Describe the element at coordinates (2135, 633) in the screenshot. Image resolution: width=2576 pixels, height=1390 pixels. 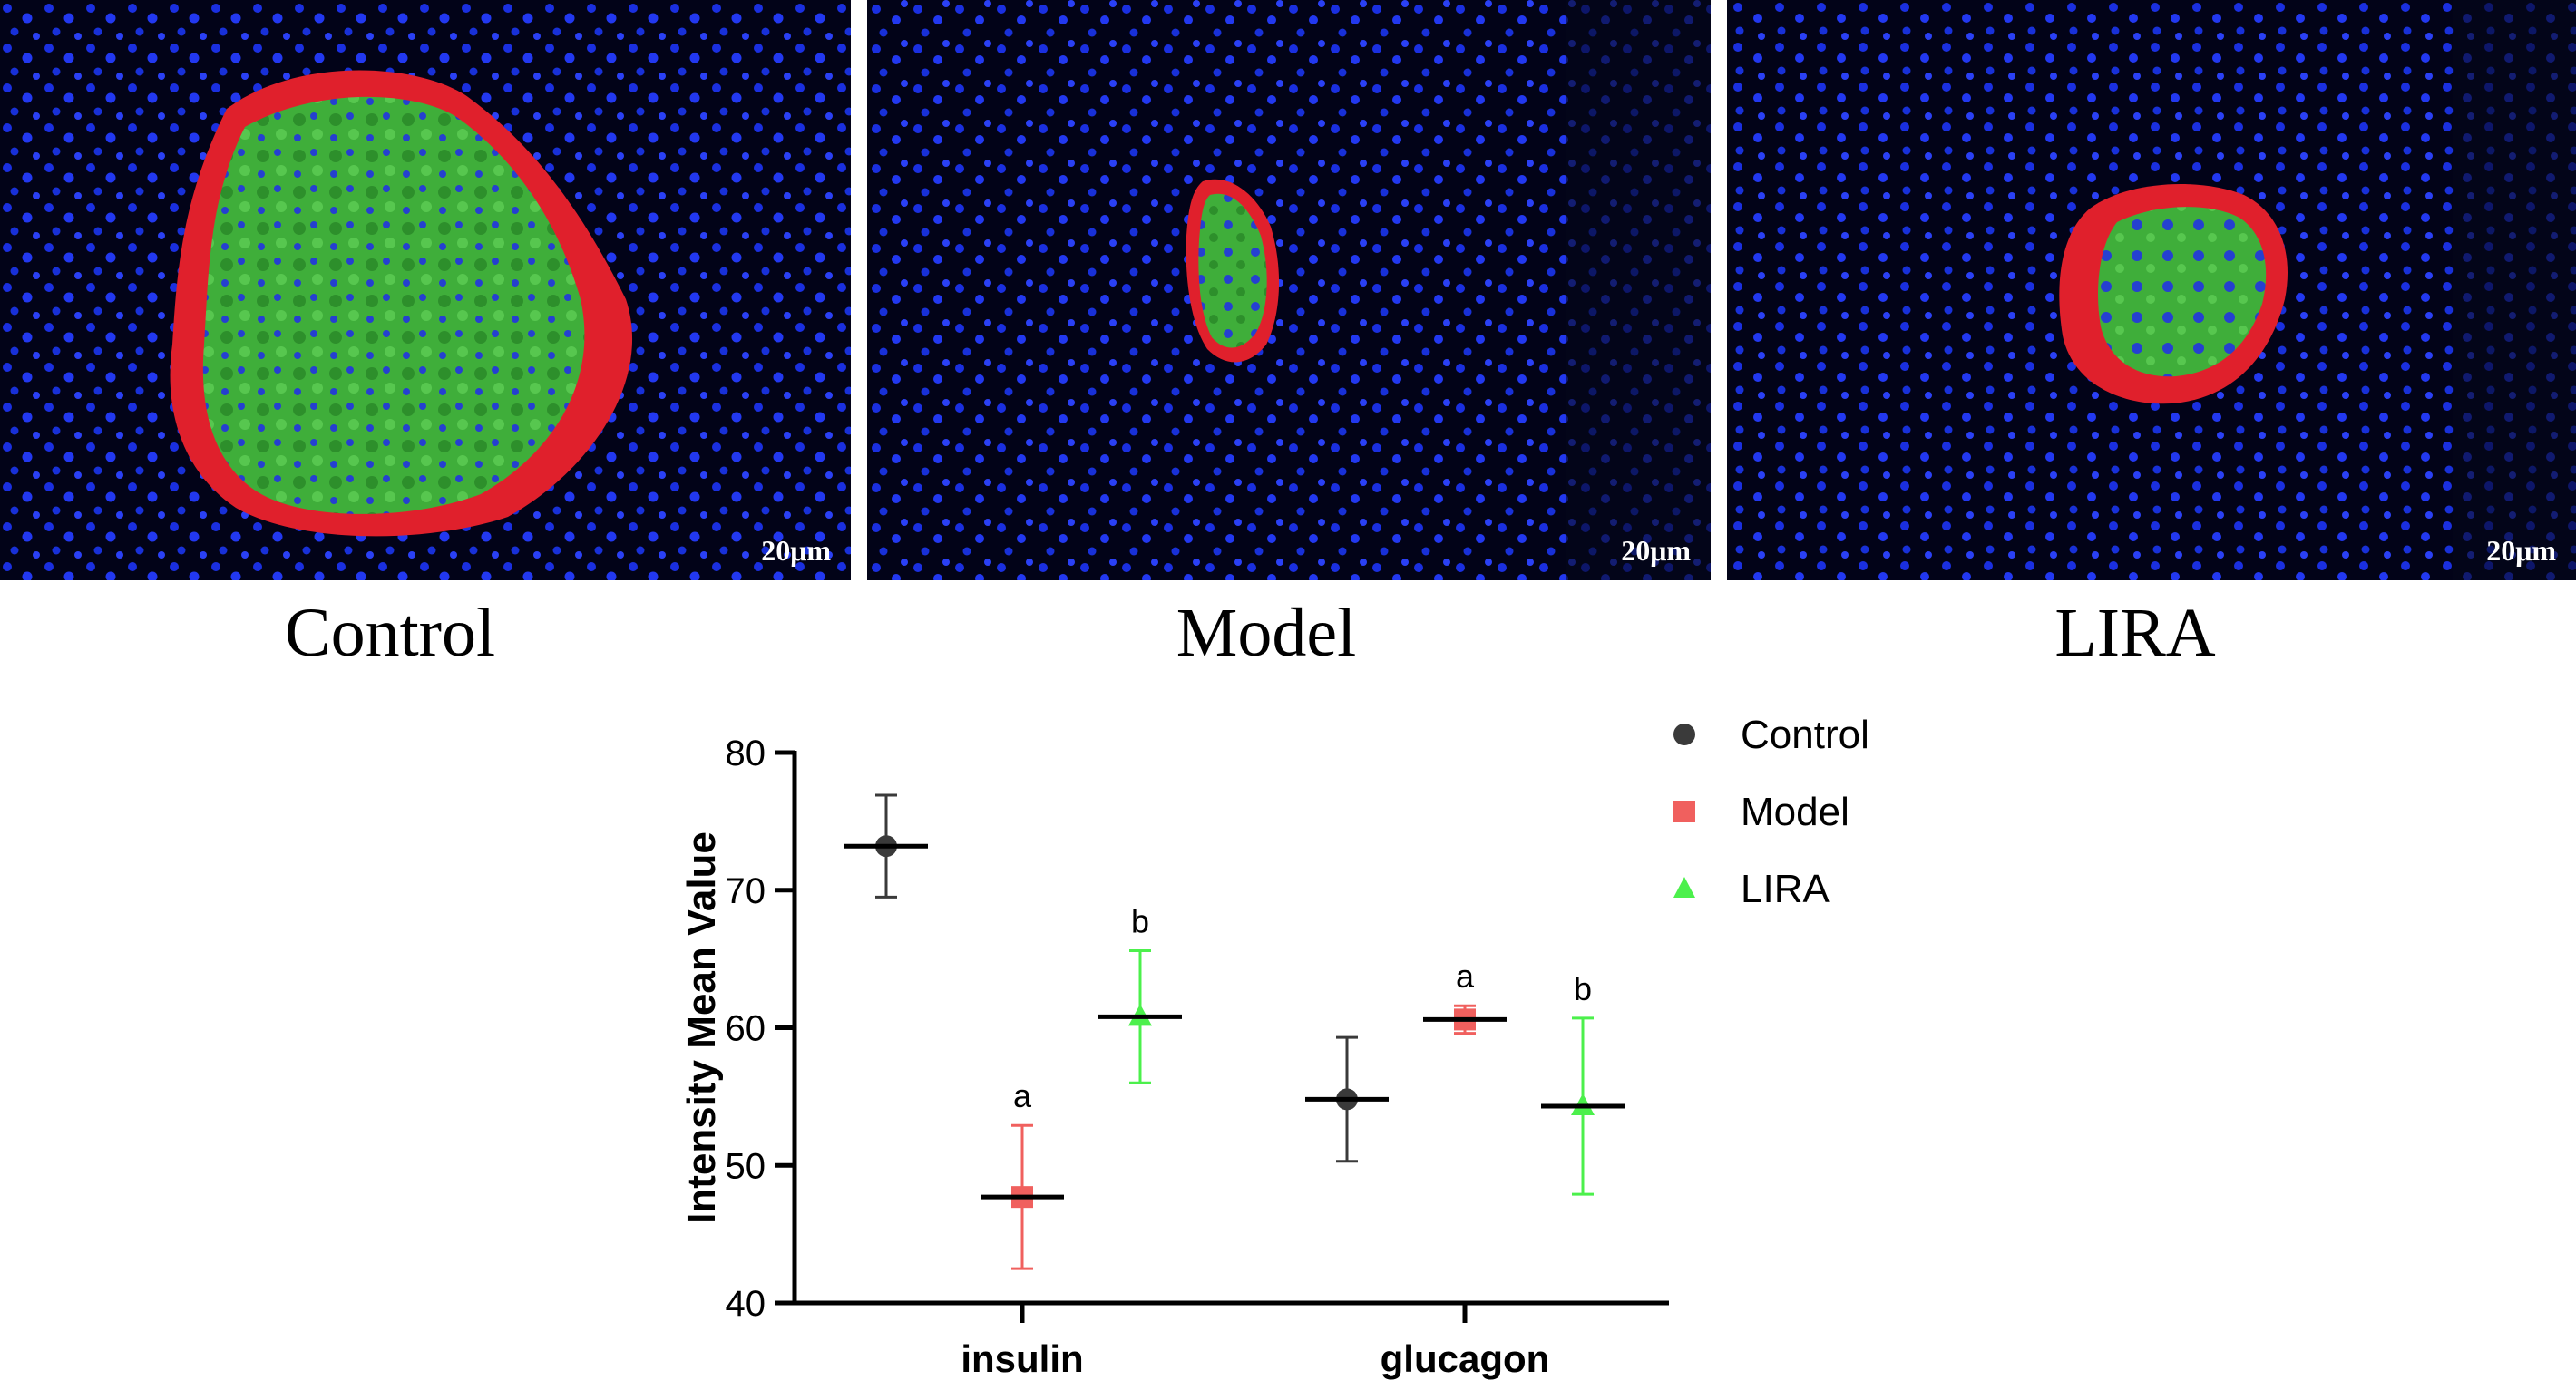
I see `panel-label-lira: LIRA` at that location.